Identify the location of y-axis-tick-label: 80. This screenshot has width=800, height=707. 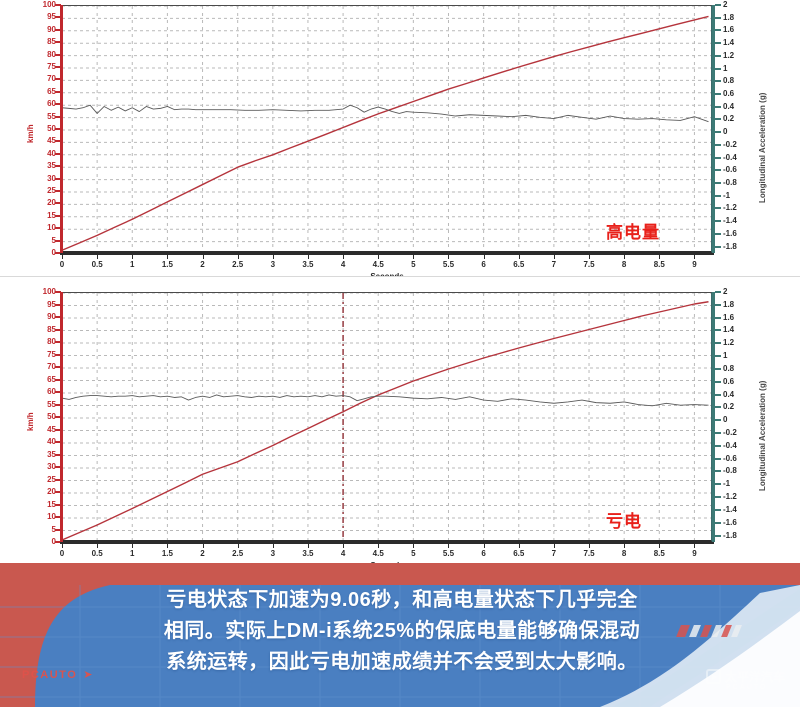
(51, 341).